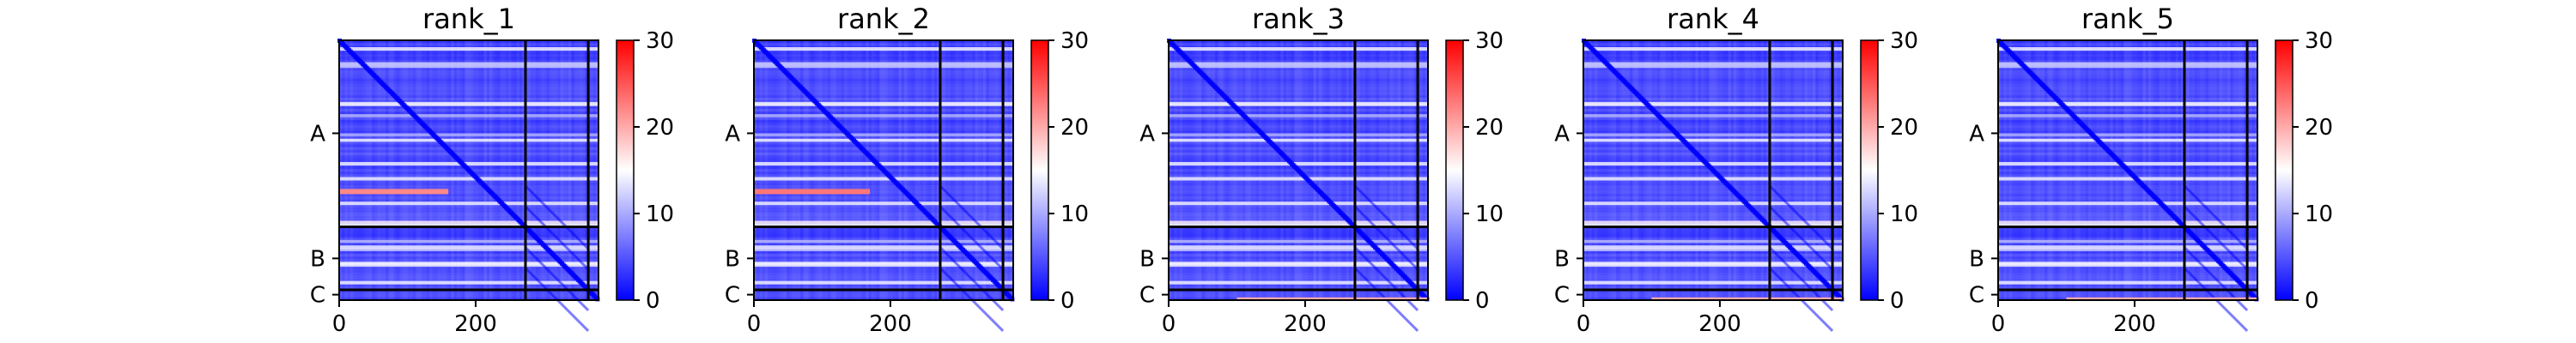 Image resolution: width=2576 pixels, height=343 pixels. I want to click on colorbar-tick-label: 20, so click(2319, 128).